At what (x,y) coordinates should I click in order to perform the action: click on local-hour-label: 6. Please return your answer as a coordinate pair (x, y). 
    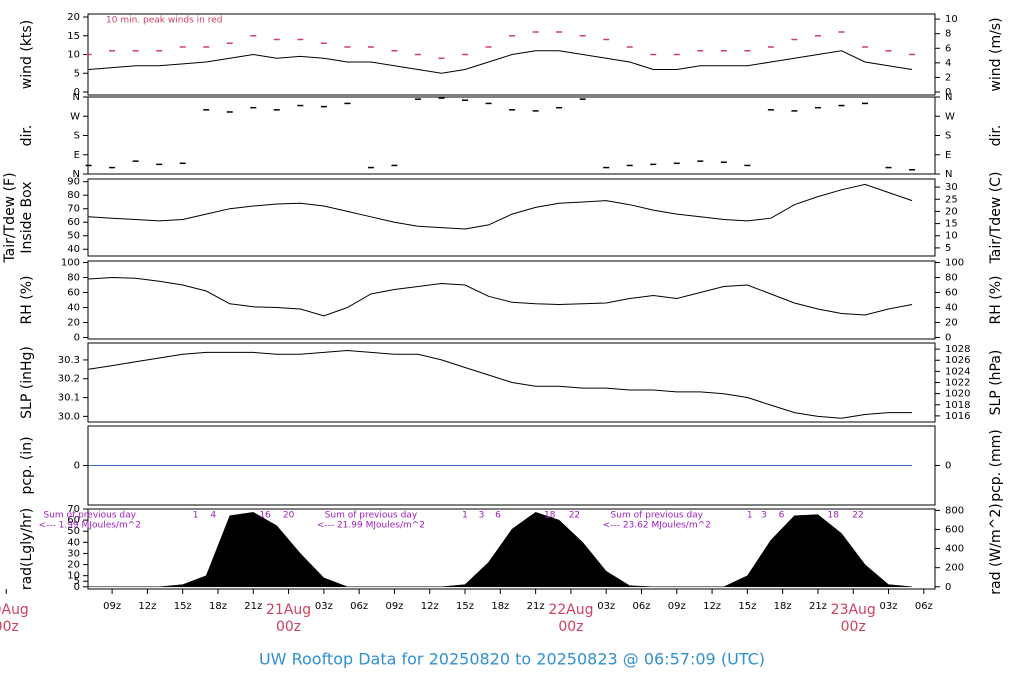
    Looking at the image, I should click on (498, 516).